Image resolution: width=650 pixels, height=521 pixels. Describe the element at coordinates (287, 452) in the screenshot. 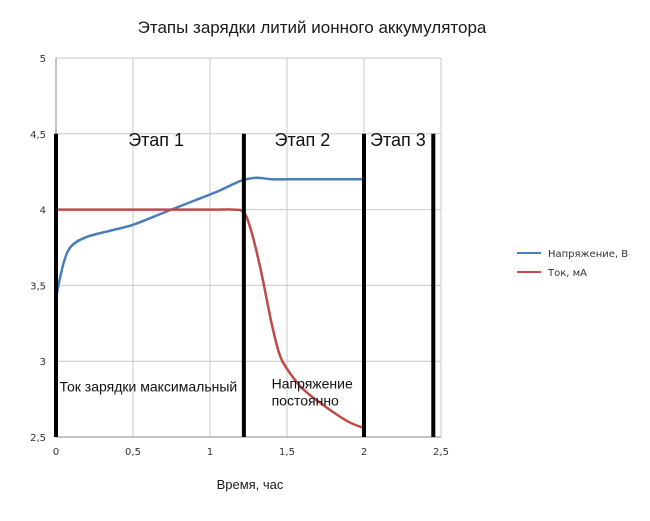

I see `x-tick-label: 1,5` at that location.